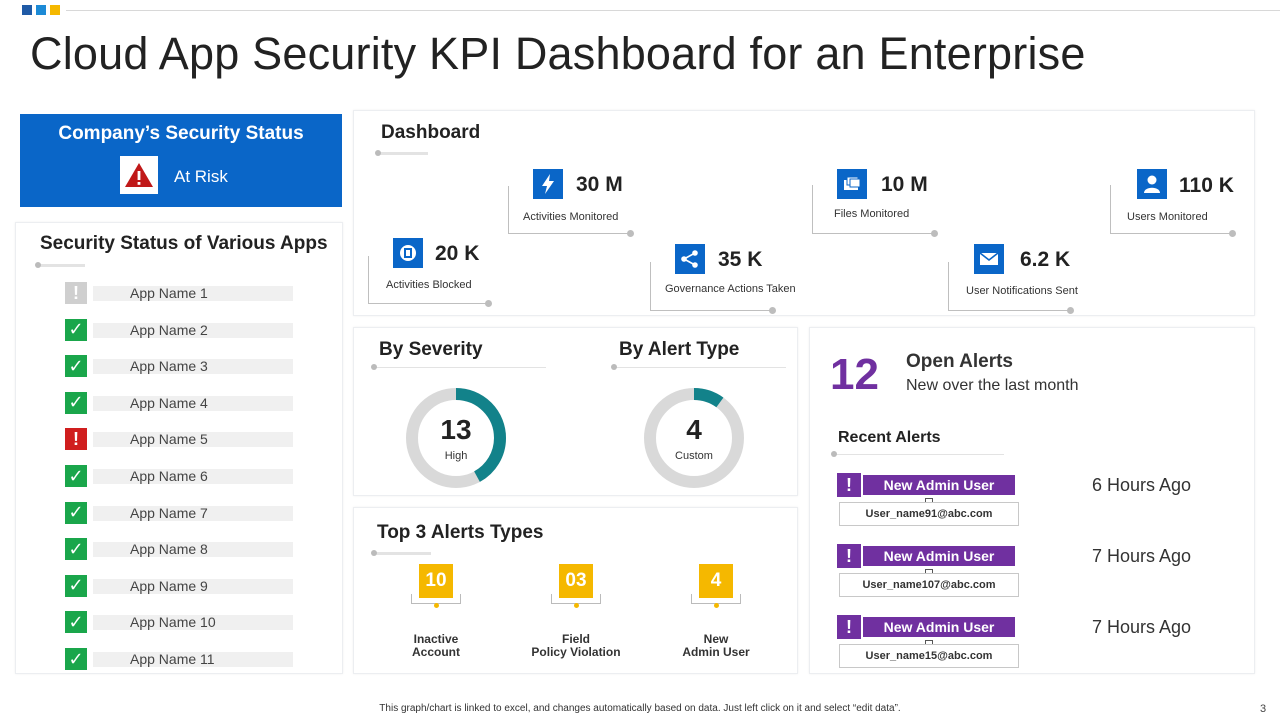  Describe the element at coordinates (698, 367) in the screenshot. I see `alert-type-underline` at that location.